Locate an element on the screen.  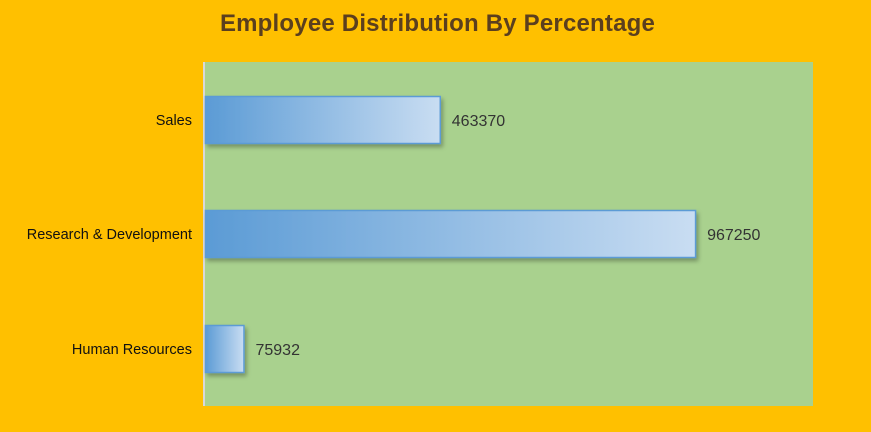
chart-title: Employee Distribution By Percentage is located at coordinates (437, 23).